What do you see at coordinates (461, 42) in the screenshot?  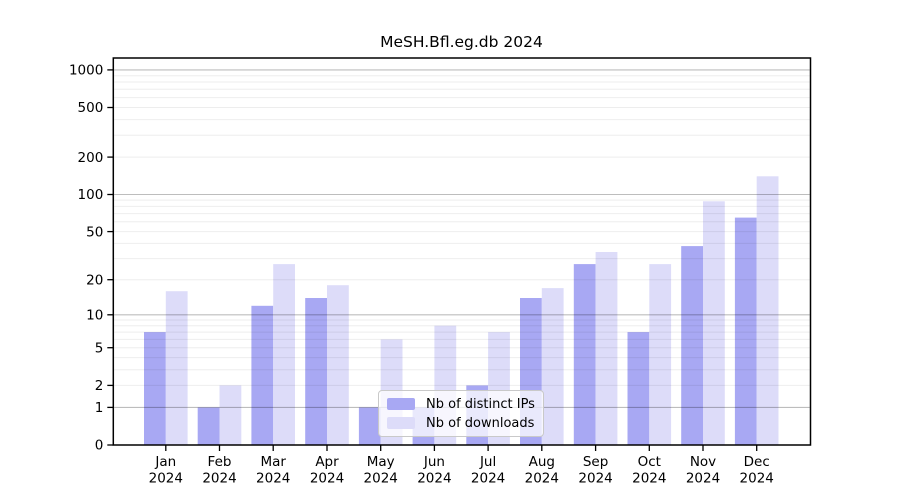 I see `chart-title: MeSH.Bfl.eg.db 2024` at bounding box center [461, 42].